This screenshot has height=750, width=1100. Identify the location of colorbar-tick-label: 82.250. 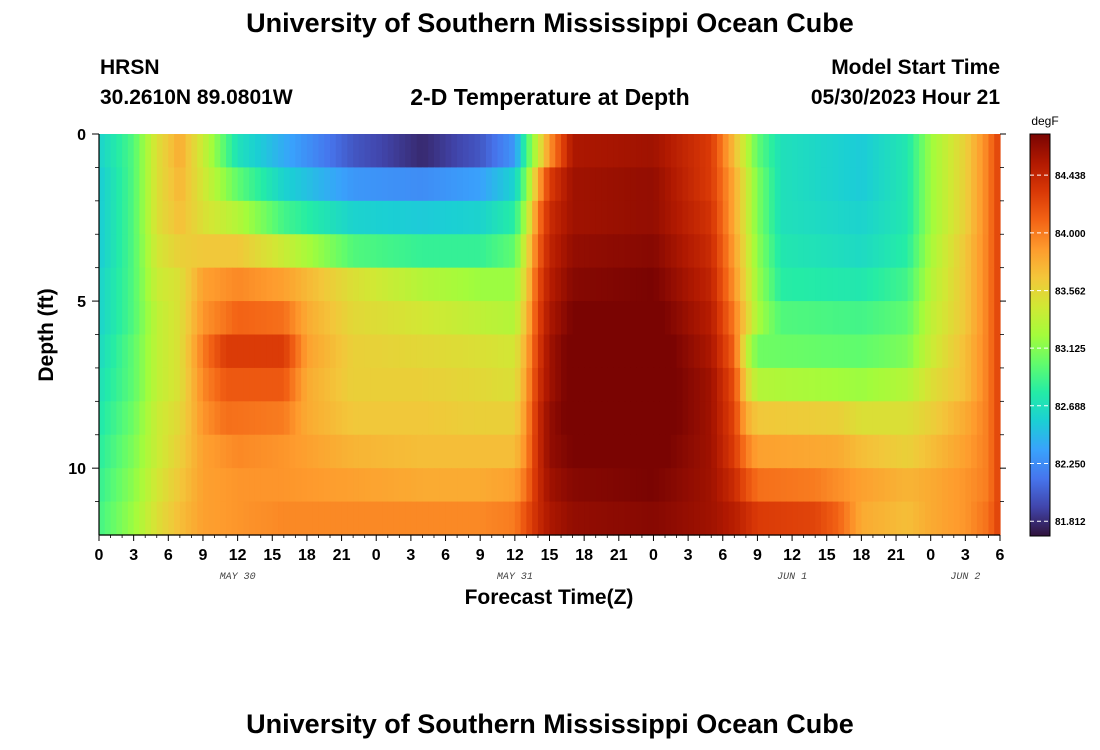
(1070, 465).